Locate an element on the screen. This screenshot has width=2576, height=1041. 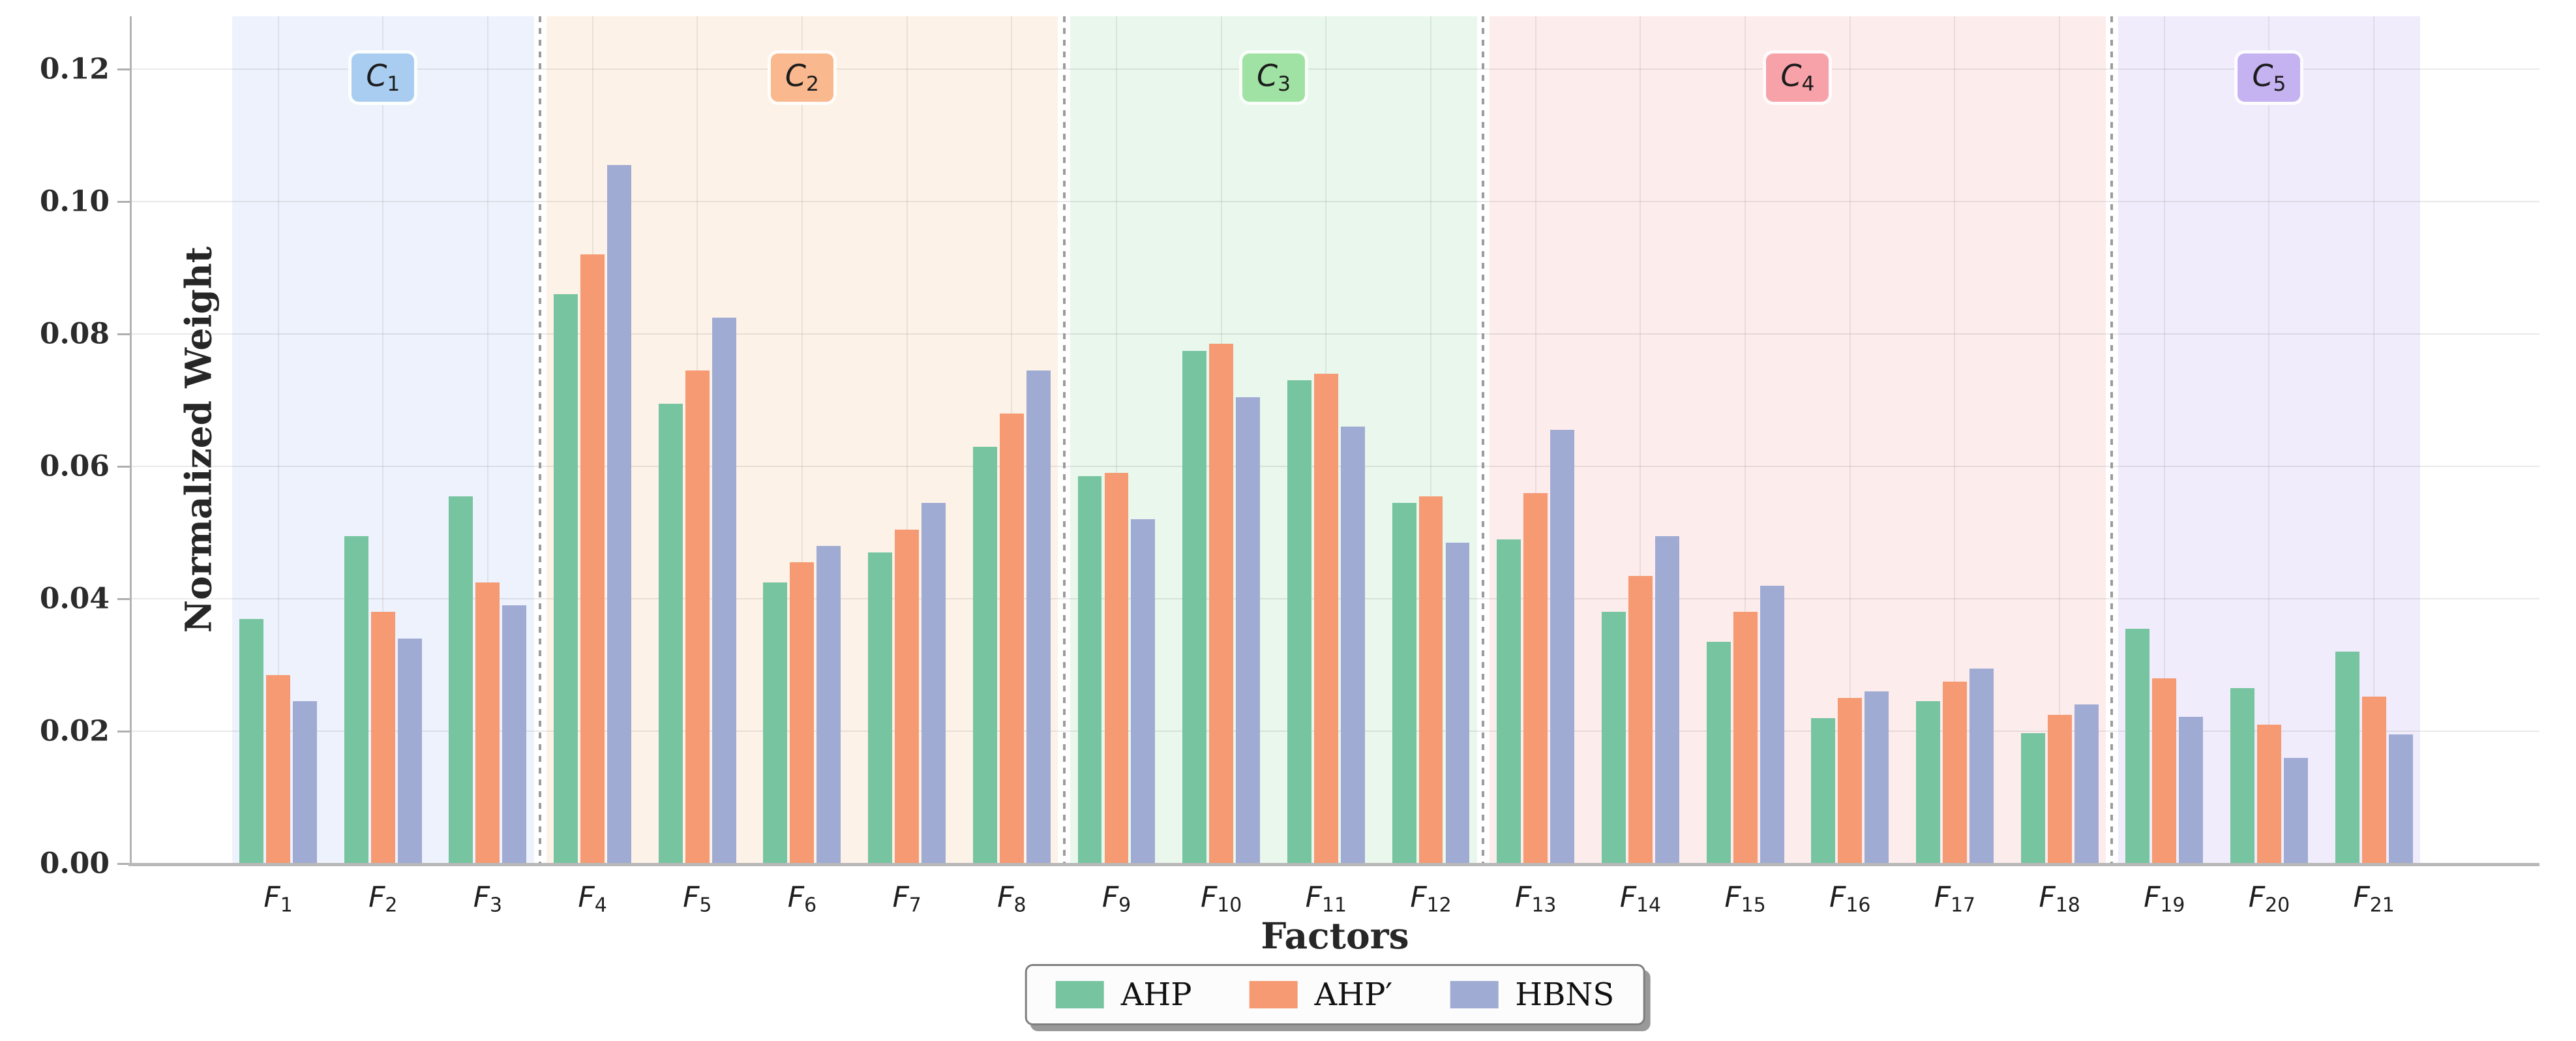
bar-F11-HBNS is located at coordinates (1352, 645).